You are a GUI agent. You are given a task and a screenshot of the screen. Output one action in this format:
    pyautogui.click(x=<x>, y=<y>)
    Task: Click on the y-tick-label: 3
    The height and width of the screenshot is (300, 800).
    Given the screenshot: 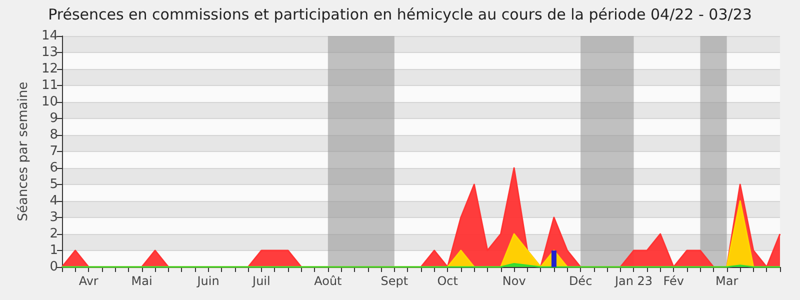 What is the action you would take?
    pyautogui.click(x=54, y=217)
    